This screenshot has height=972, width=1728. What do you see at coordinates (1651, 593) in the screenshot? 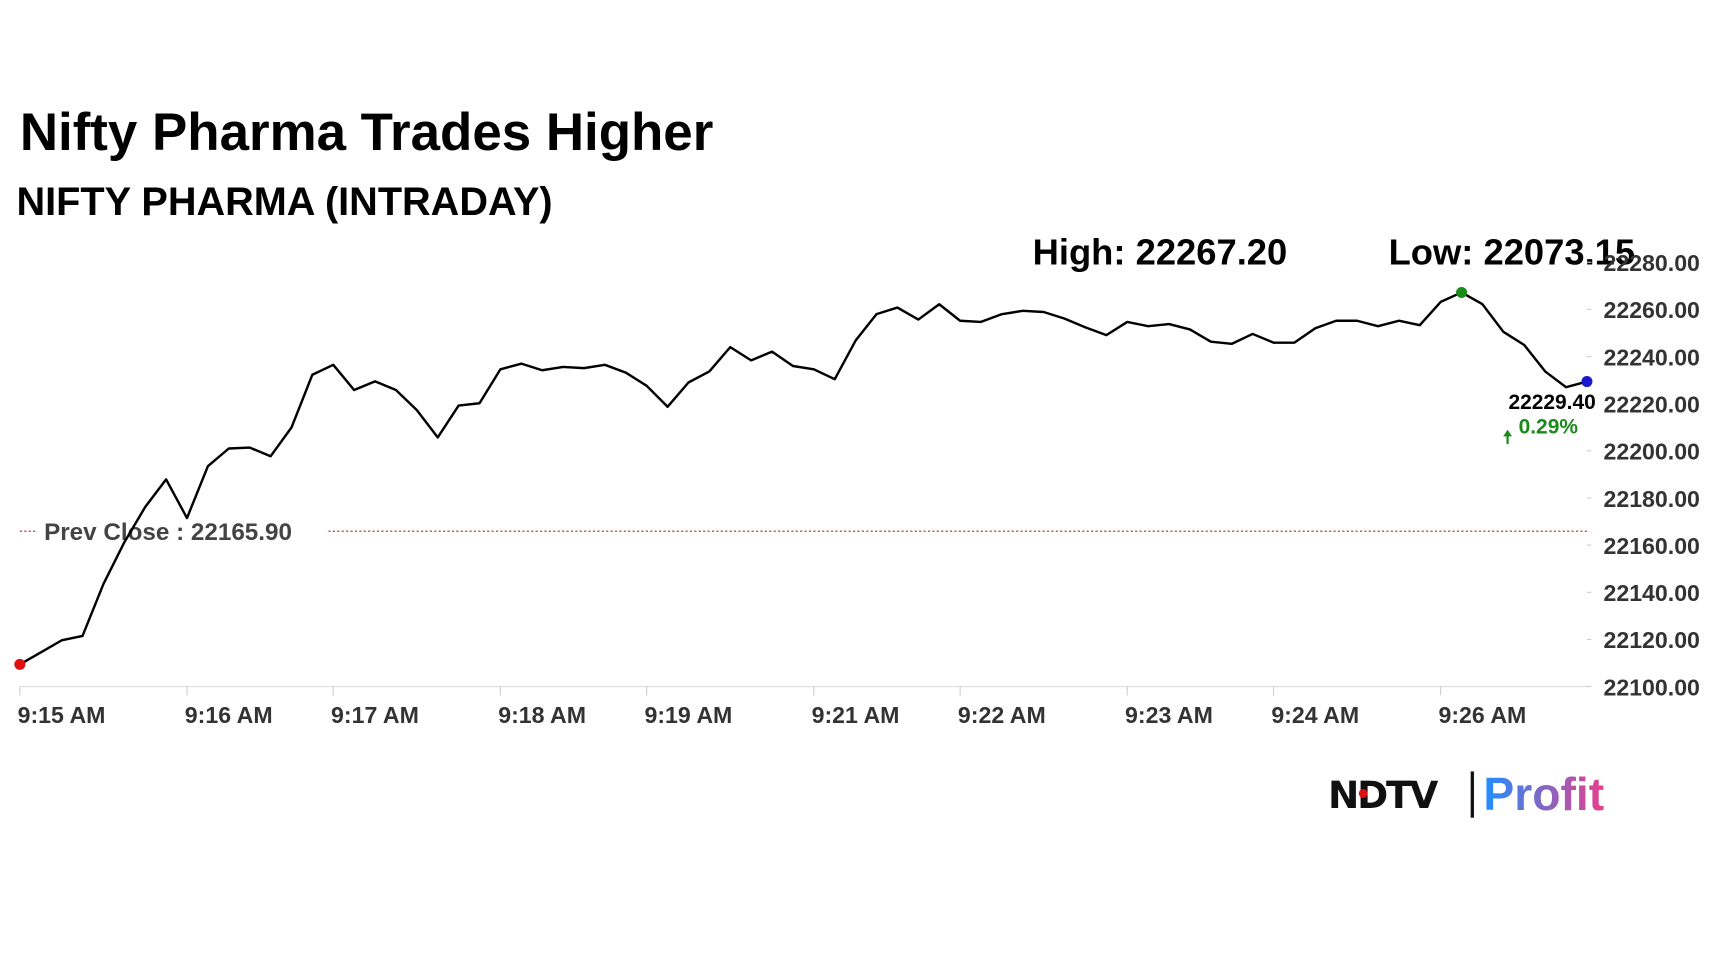
I see `y-tick-label: 22140.00` at bounding box center [1651, 593].